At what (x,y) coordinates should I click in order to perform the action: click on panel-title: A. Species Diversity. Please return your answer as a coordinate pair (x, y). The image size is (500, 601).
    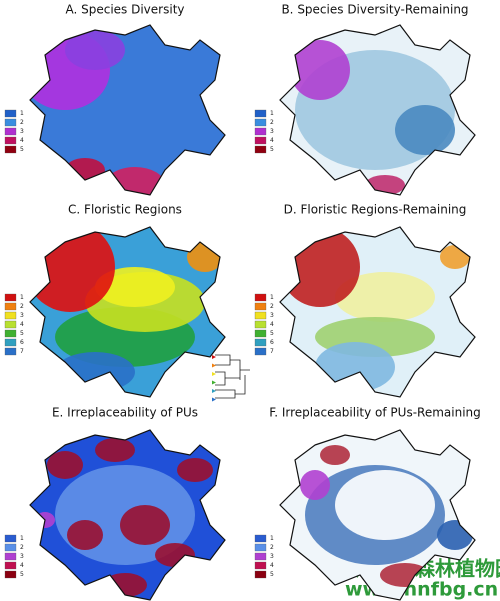
    Looking at the image, I should click on (124, 10).